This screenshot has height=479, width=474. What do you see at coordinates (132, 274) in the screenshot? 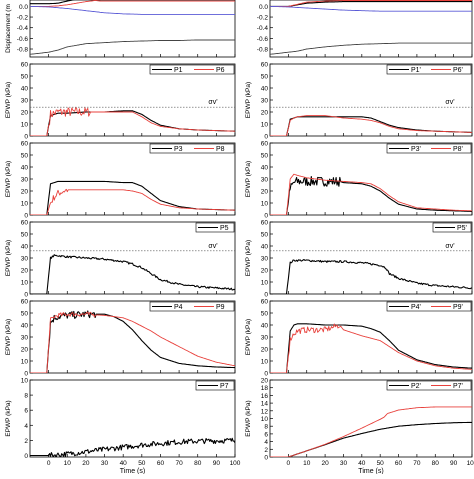
I see `s-p5-line` at bounding box center [132, 274].